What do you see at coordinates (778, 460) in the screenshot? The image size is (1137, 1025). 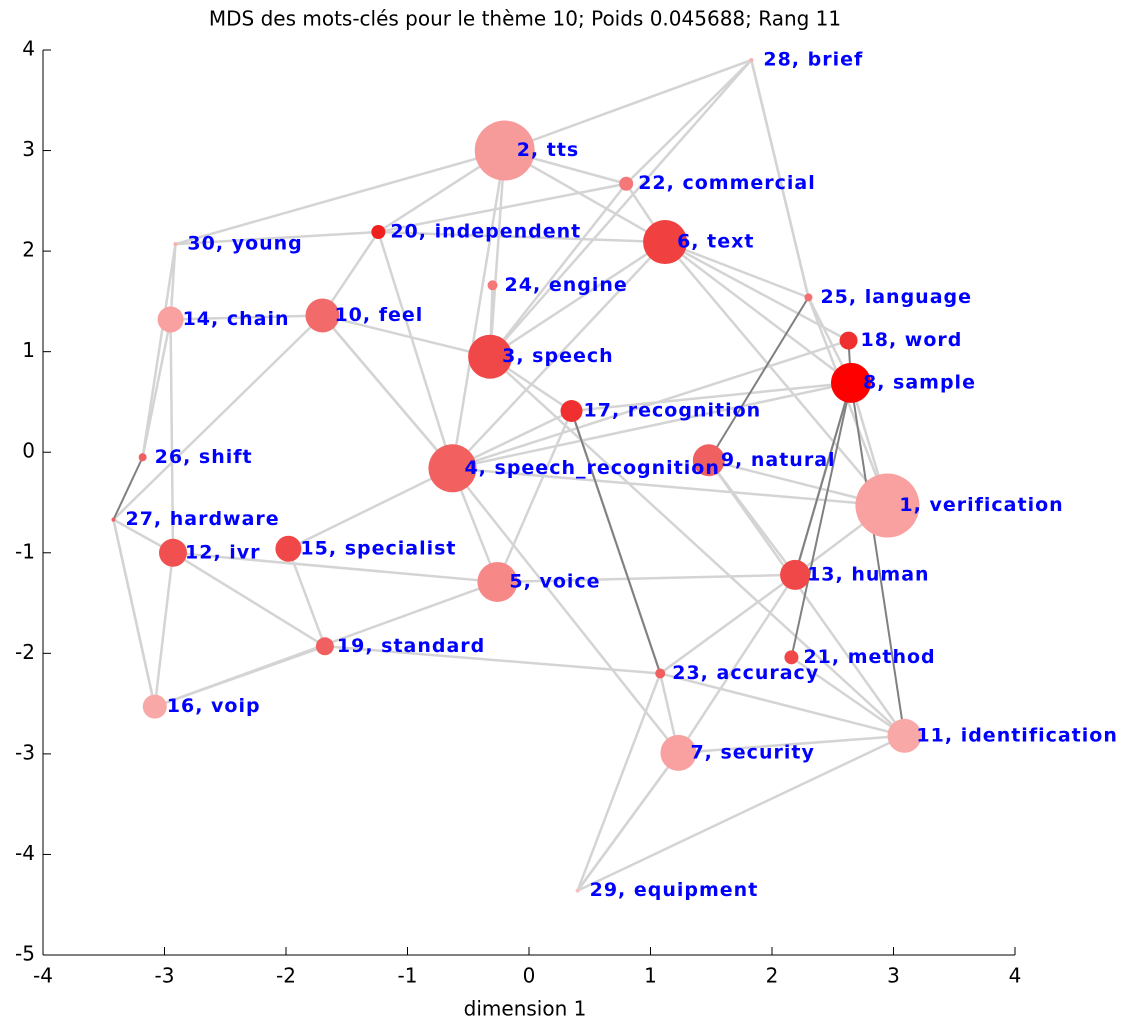 I see `point-label: 9, natural` at bounding box center [778, 460].